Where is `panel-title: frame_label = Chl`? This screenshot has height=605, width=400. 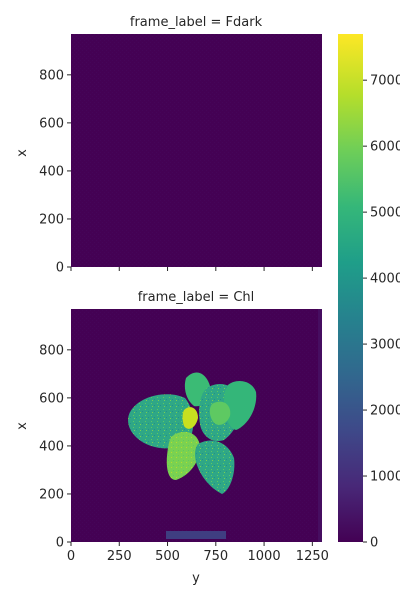 panel-title: frame_label = Chl is located at coordinates (196, 297).